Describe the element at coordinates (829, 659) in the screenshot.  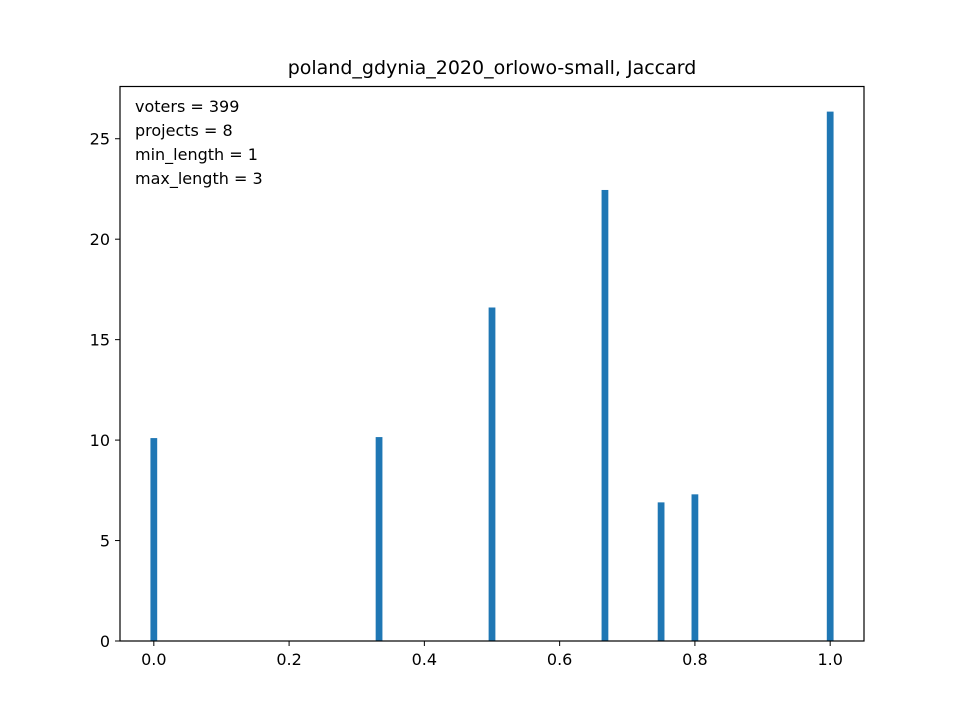
I see `x-tick-label: 1.0` at that location.